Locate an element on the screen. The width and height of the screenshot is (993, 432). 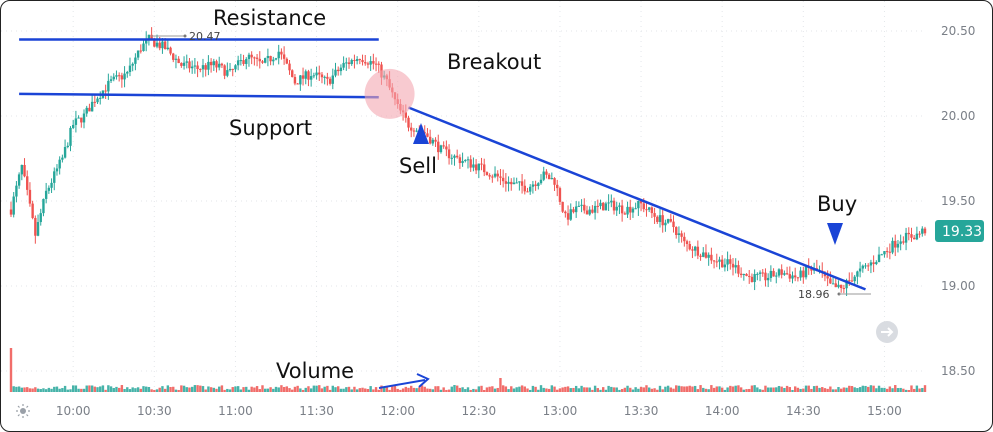
y-tick-label: 19.50 is located at coordinates (958, 201).